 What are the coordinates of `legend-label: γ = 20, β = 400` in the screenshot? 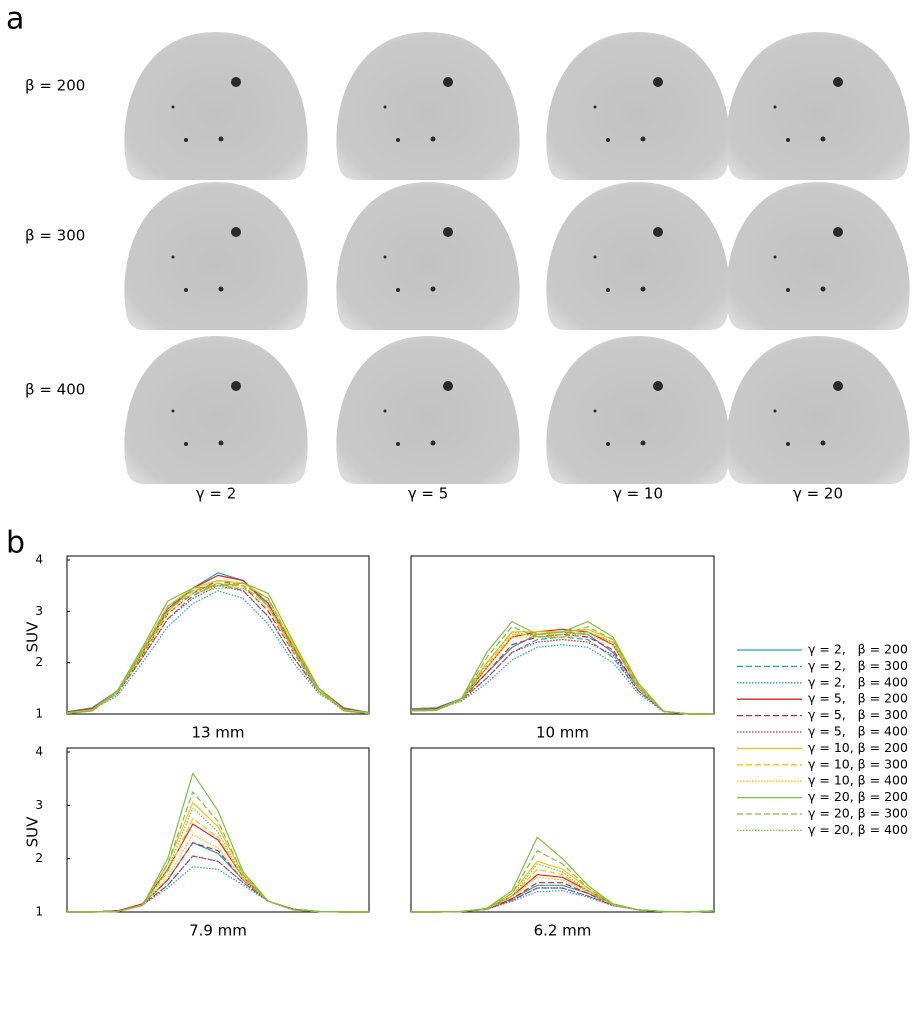 It's located at (858, 829).